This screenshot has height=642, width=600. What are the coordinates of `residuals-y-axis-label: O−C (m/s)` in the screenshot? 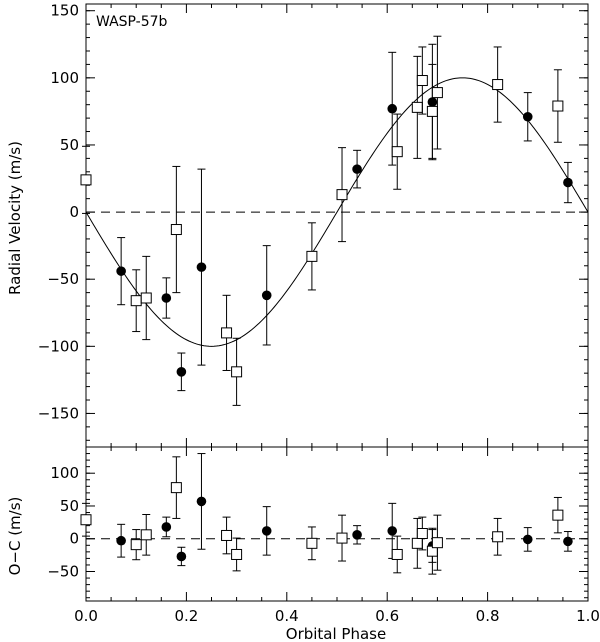 It's located at (15, 536).